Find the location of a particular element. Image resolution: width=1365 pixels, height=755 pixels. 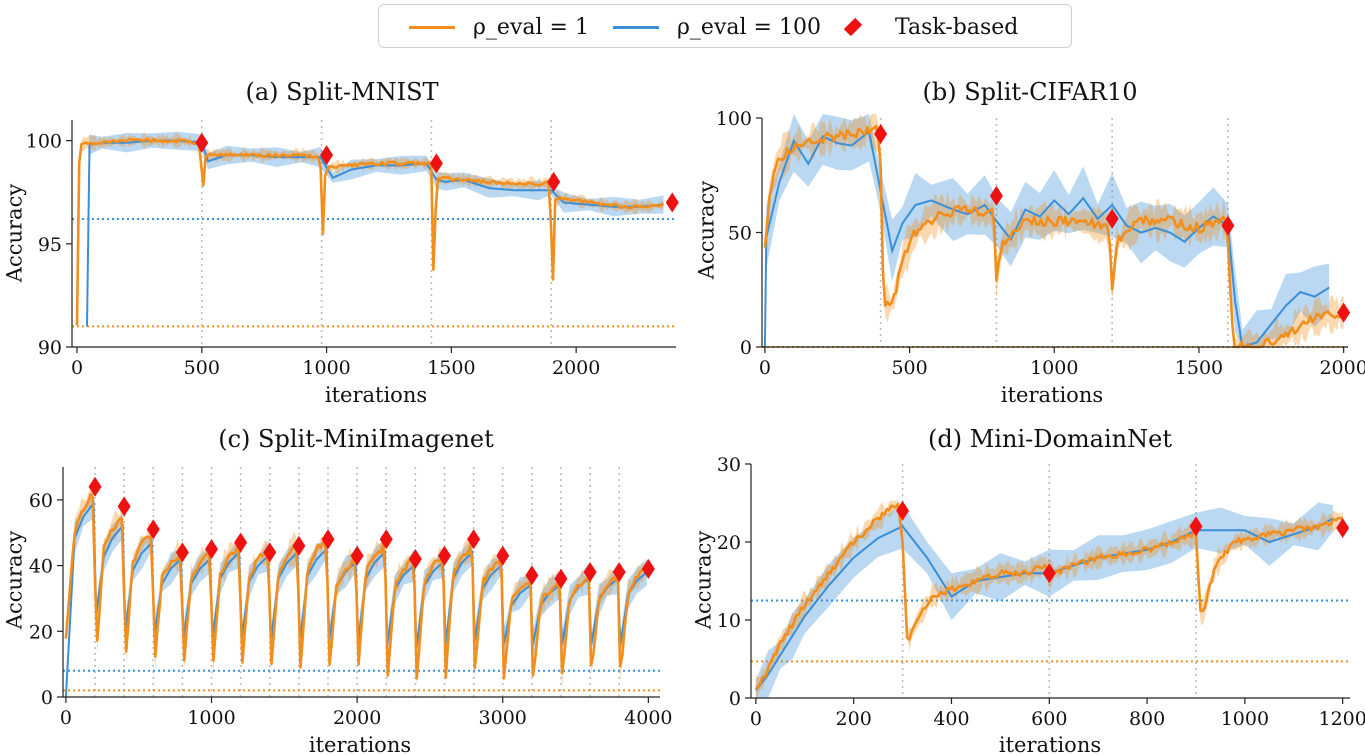

legend-entry-rho100: ρ_eval = 100 is located at coordinates (717, 27).